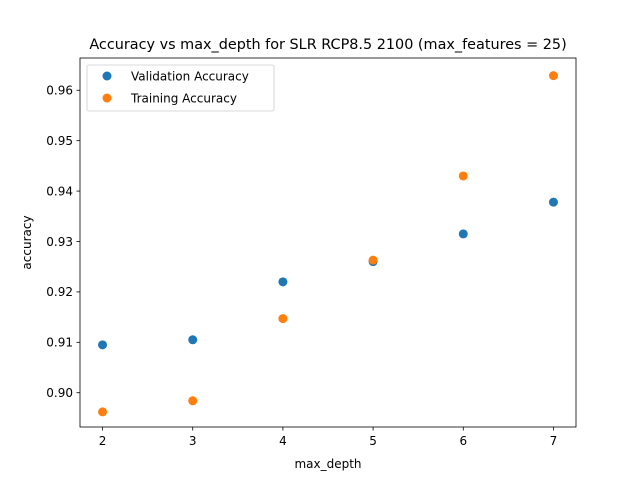 This screenshot has height=480, width=640. I want to click on y-axis-ticks: 0.90 0.91 0.92 0.93 0.94 0.95 0.96, so click(63, 242).